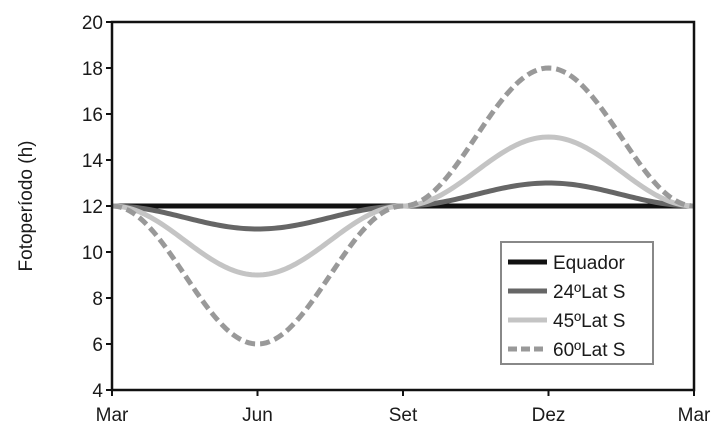 The image size is (719, 428). Describe the element at coordinates (257, 415) in the screenshot. I see `x-tick-label: Jun` at that location.